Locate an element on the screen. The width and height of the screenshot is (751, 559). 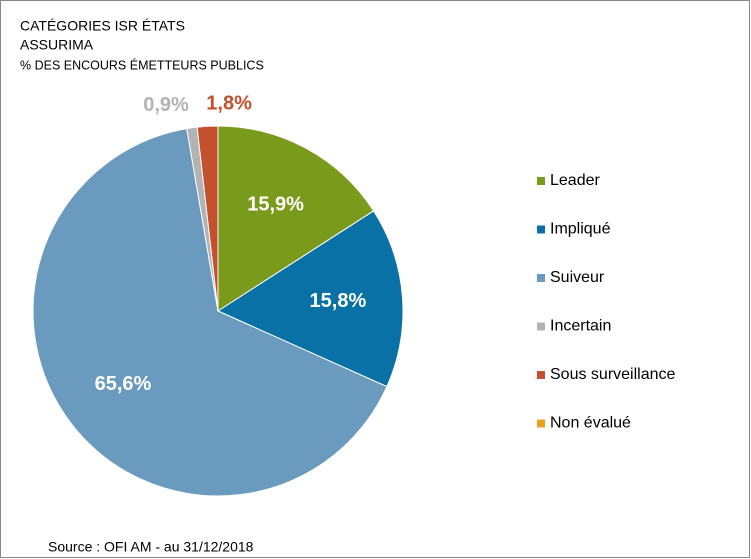
data-label: 15,8% is located at coordinates (338, 301).